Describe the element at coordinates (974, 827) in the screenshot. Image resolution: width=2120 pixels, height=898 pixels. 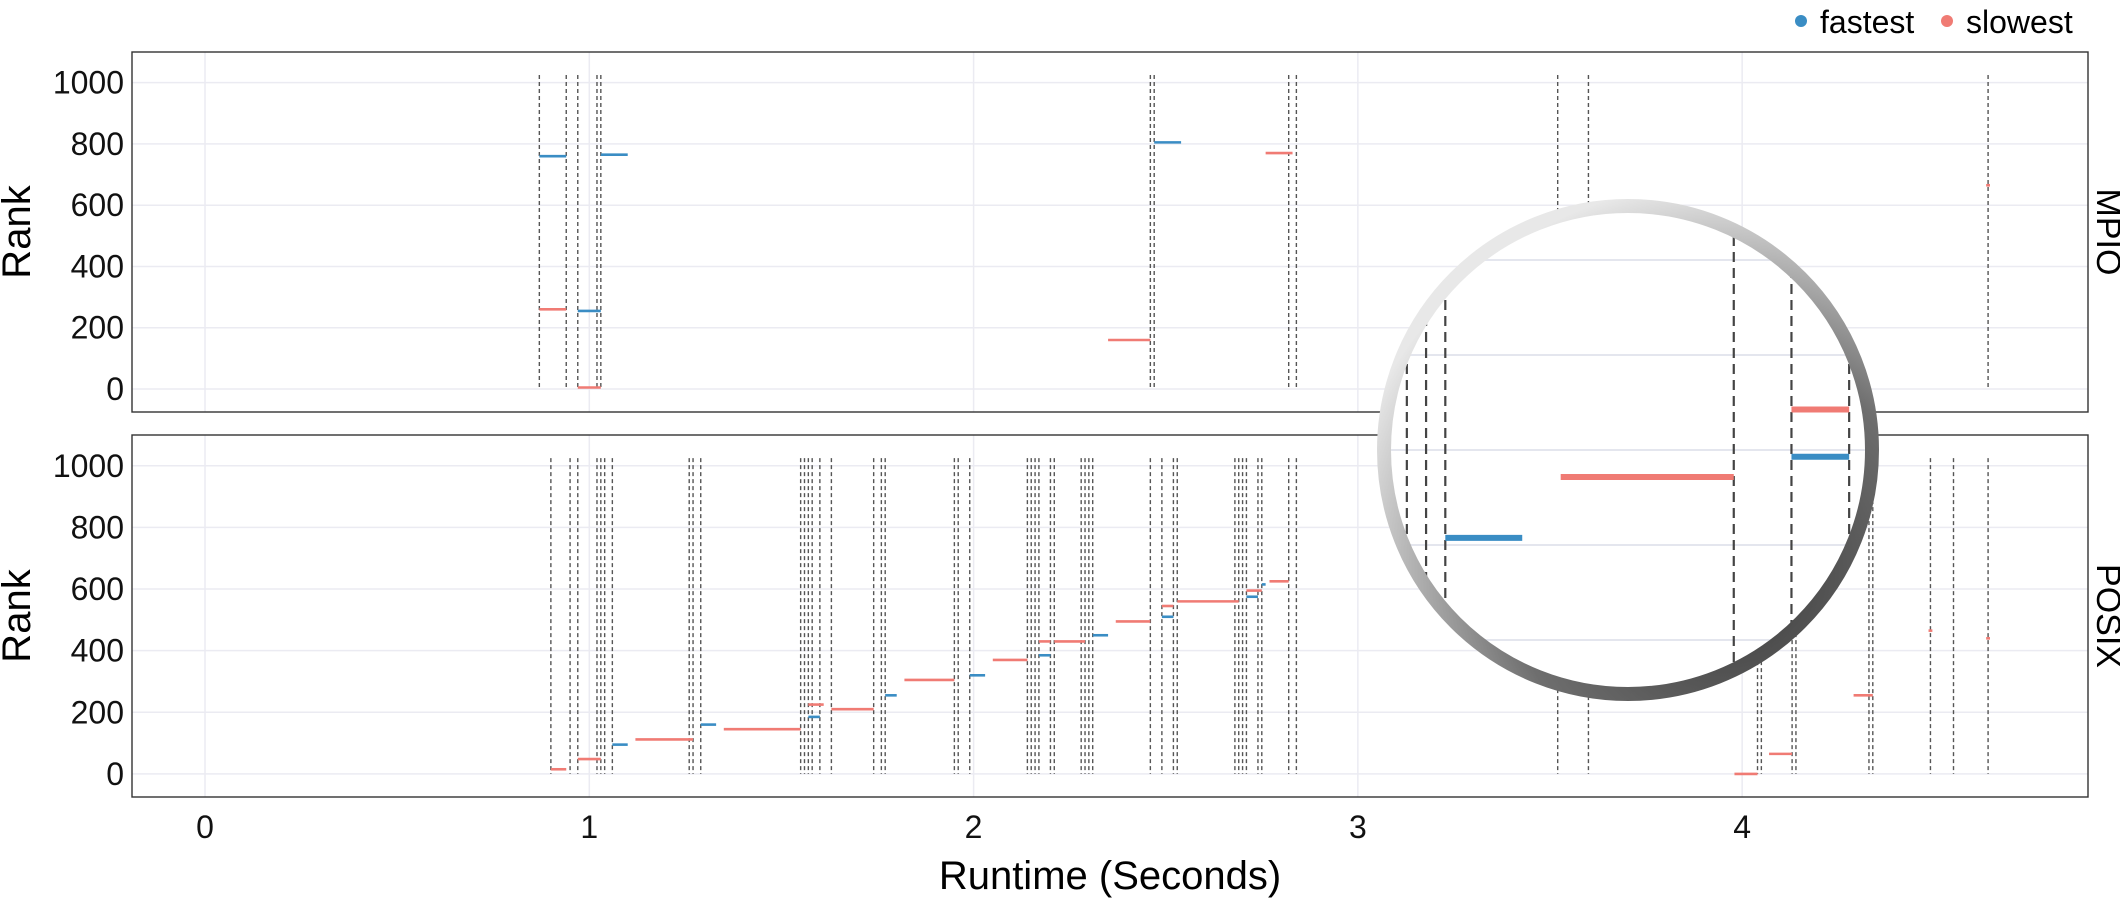
I see `x-tick-label: 2` at that location.